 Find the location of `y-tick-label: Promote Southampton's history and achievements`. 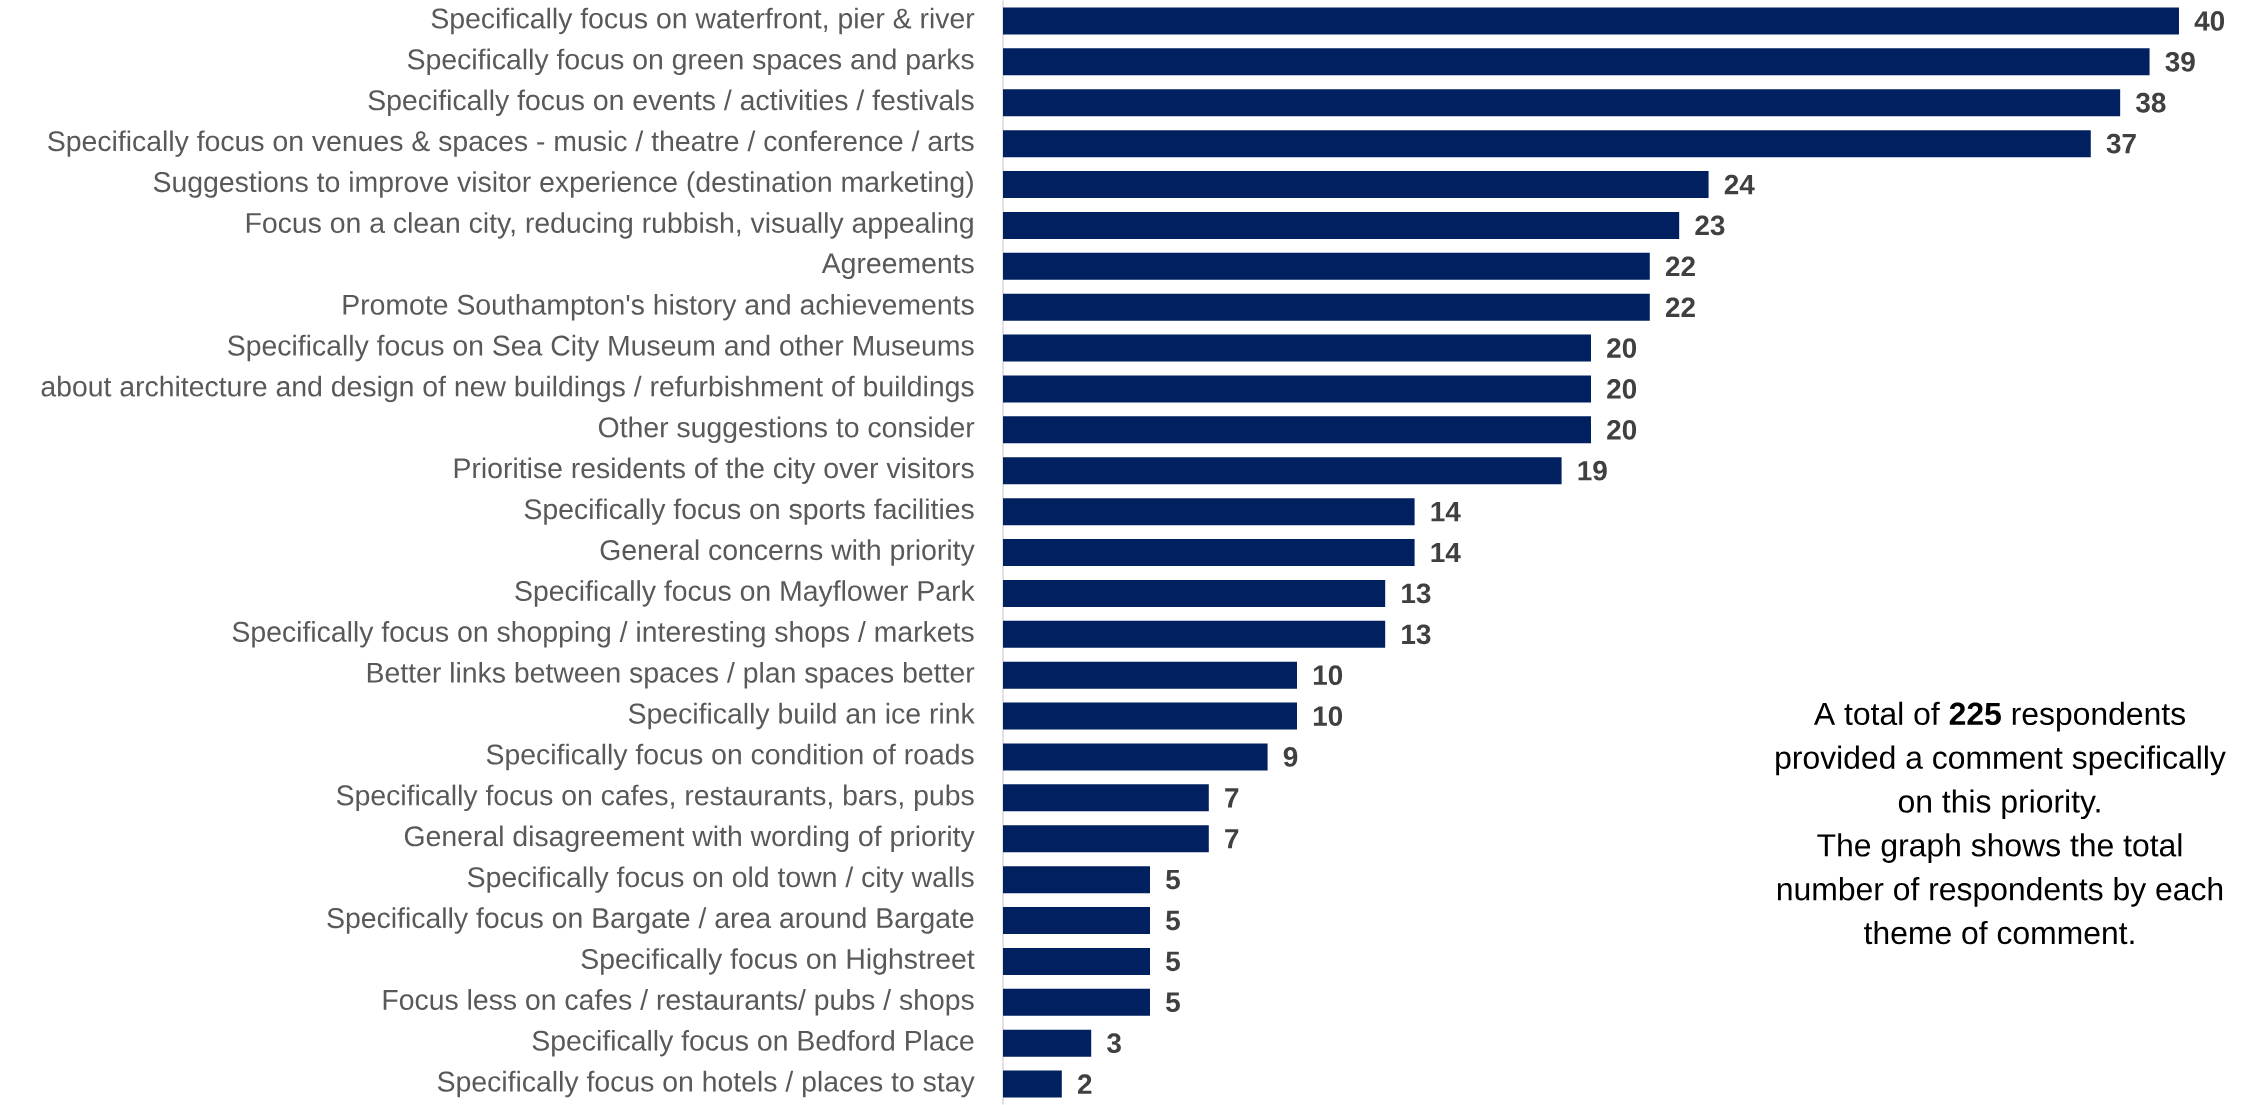

y-tick-label: Promote Southampton's history and achievements is located at coordinates (658, 307).